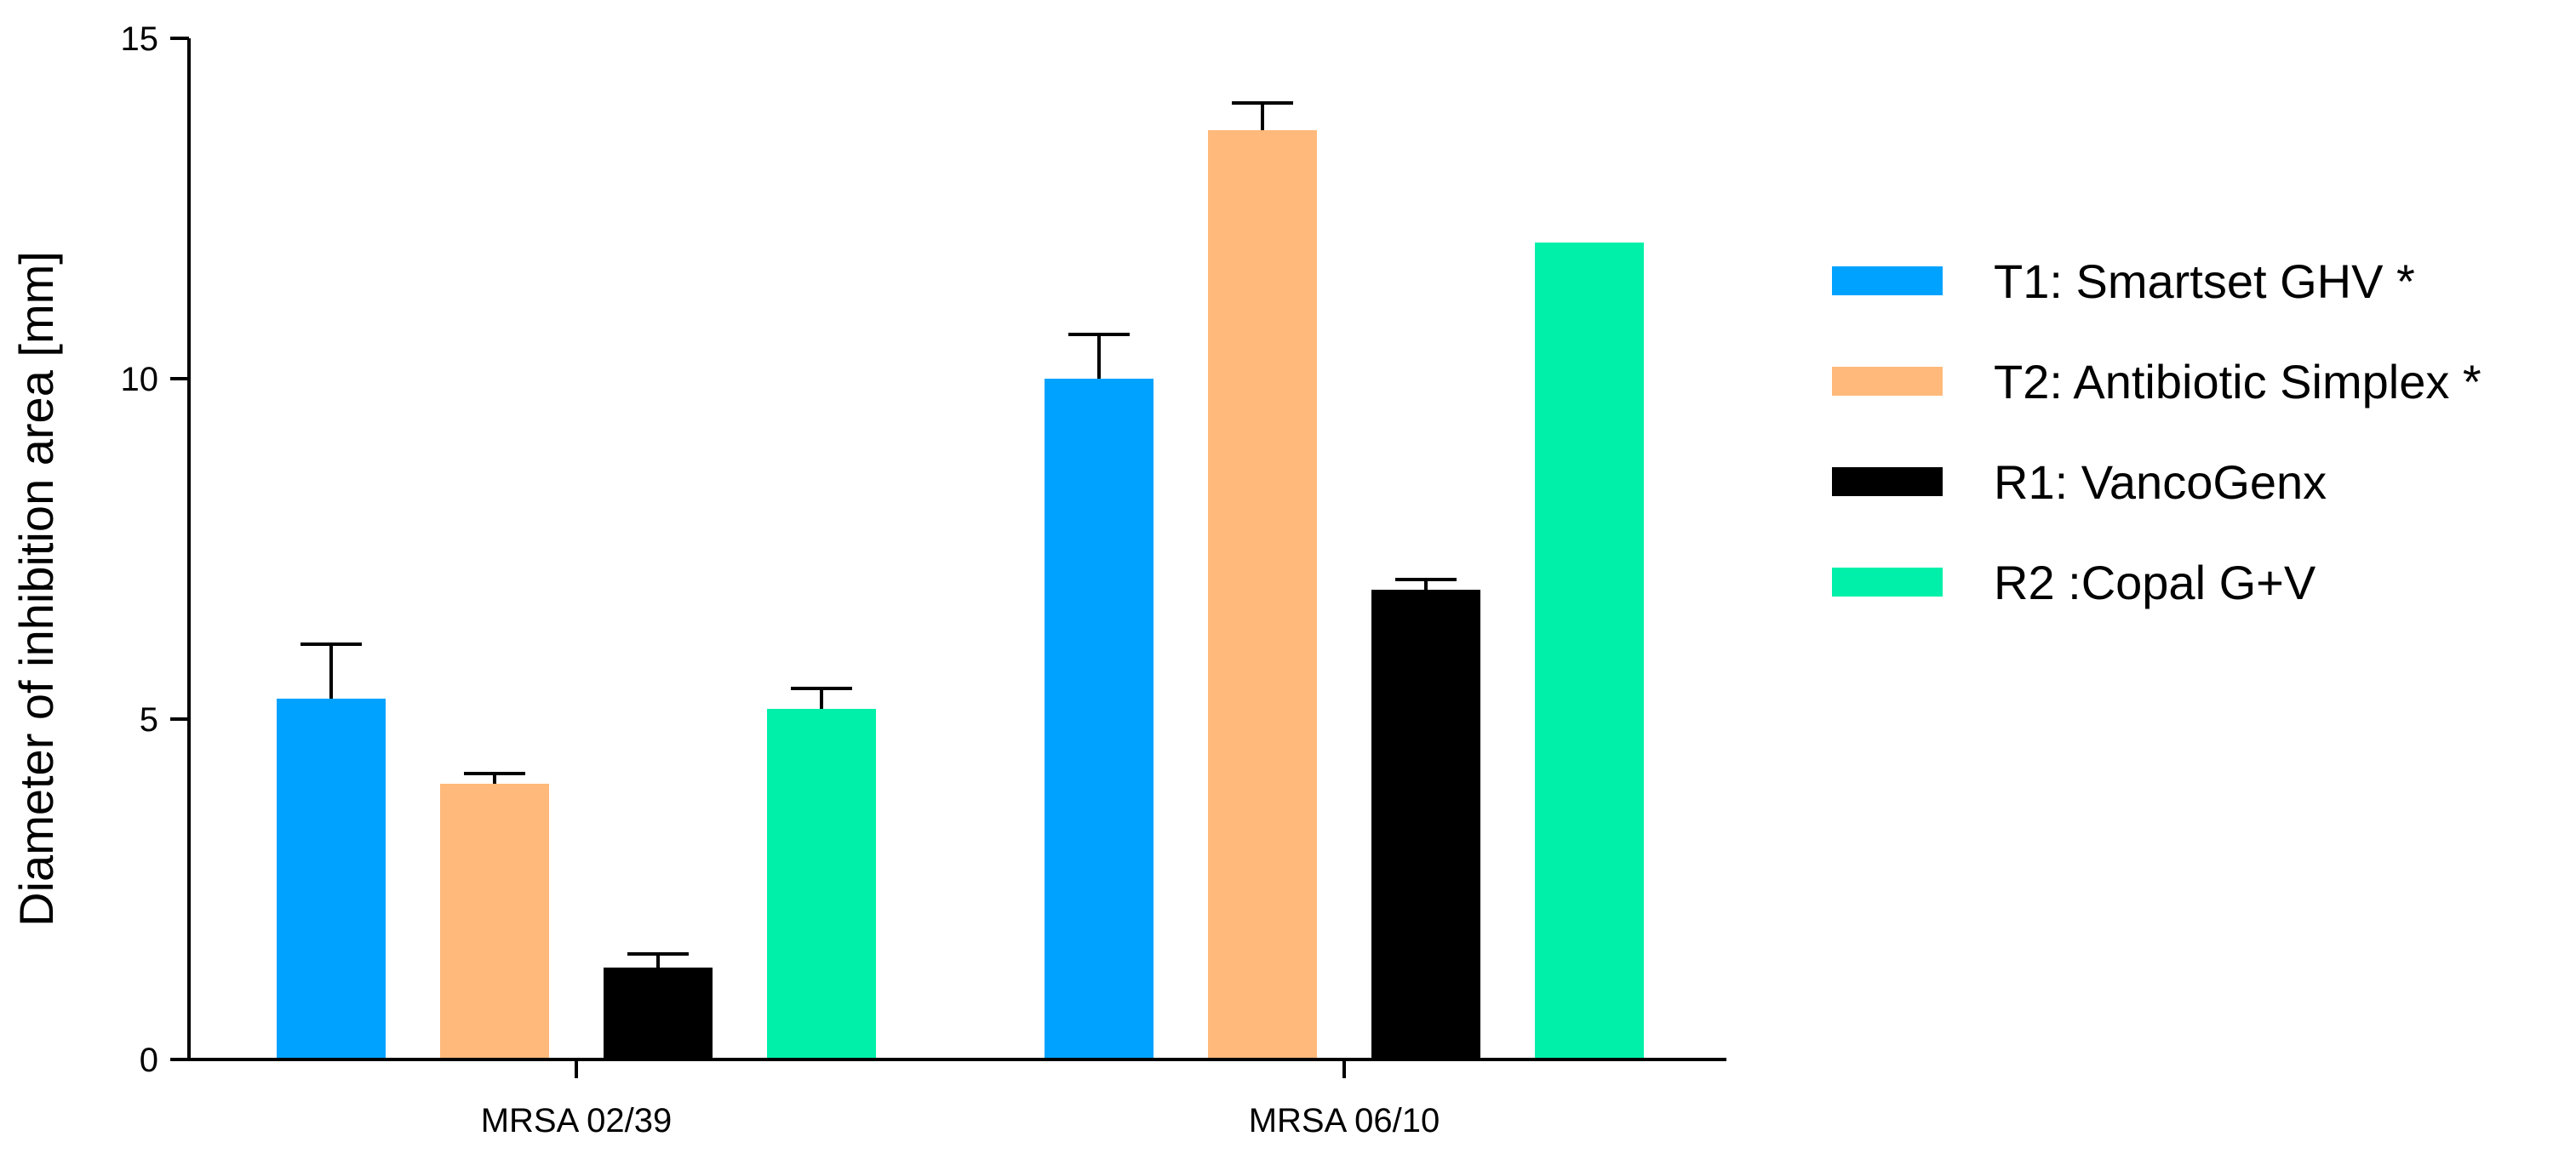  What do you see at coordinates (1263, 115) in the screenshot?
I see `error-bar-s1-c1` at bounding box center [1263, 115].